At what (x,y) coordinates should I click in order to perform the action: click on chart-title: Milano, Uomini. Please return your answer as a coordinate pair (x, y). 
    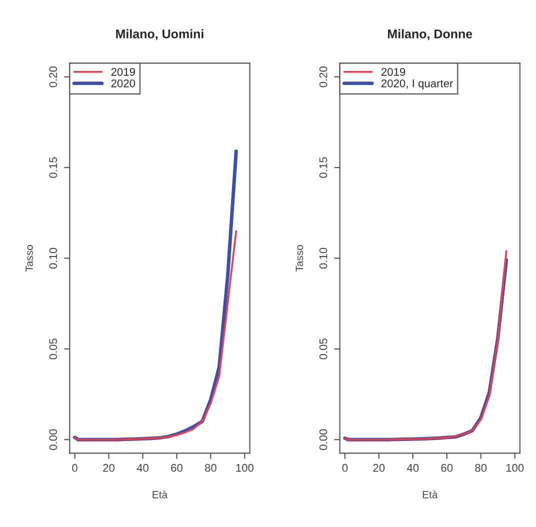
    Looking at the image, I should click on (160, 34).